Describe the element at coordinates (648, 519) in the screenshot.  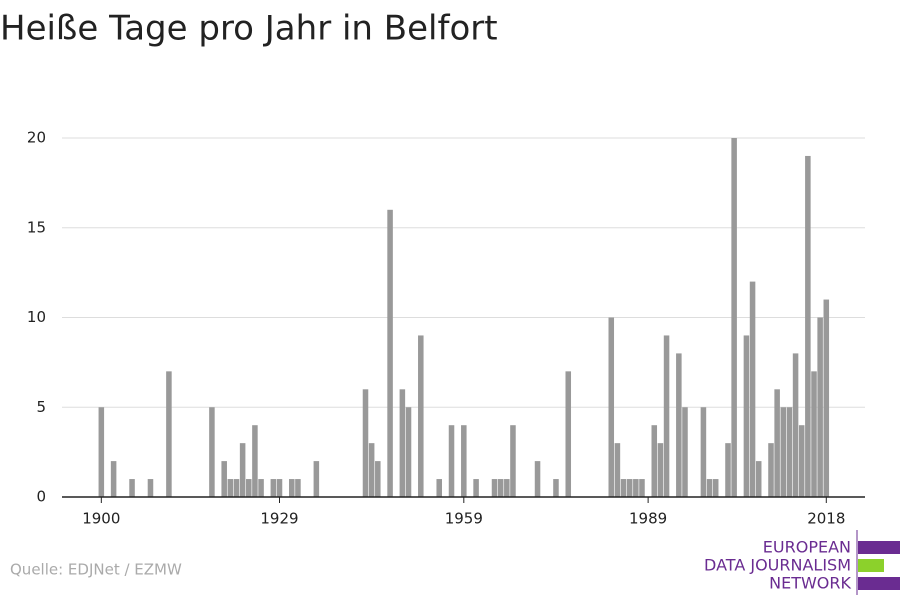
I see `x-tick-label: 1989` at that location.